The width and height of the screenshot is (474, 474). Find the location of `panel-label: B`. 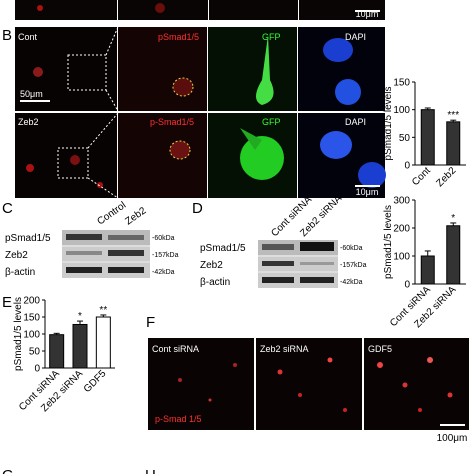

panel-label: B is located at coordinates (7, 35).